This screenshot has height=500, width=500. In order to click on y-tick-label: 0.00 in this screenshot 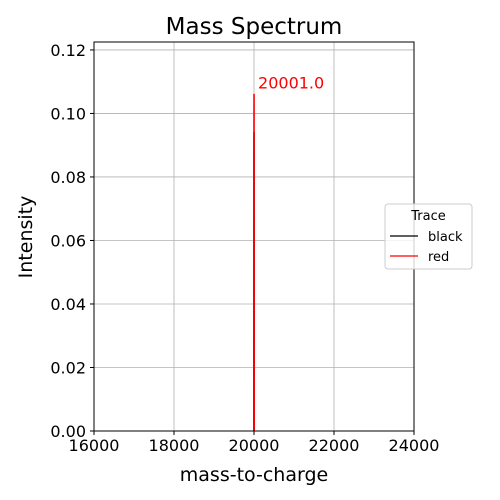, I will do `click(68, 431)`.